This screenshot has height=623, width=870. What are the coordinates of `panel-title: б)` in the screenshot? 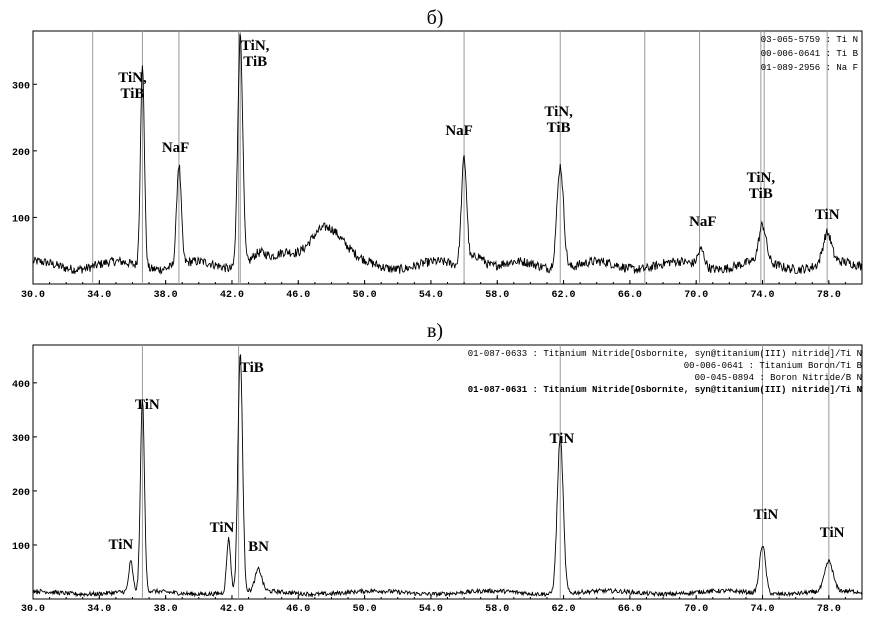 It's located at (435, 18).